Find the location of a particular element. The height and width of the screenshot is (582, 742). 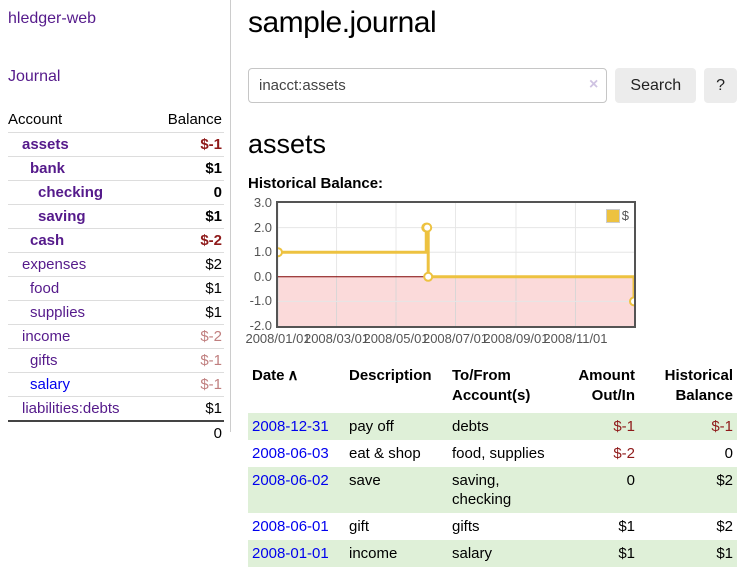

register-date: 2008-06-03 is located at coordinates (296, 453).